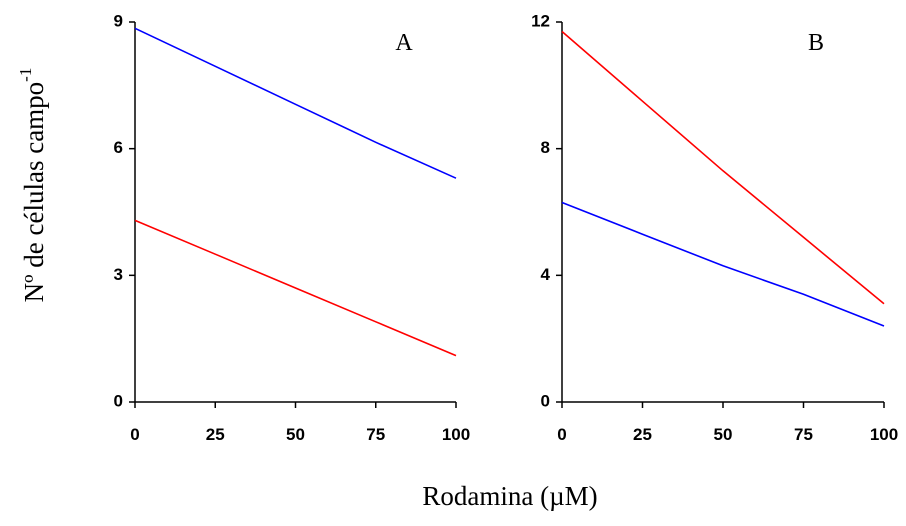 Image resolution: width=906 pixels, height=526 pixels. I want to click on x-axis-title: Rodamina (µM), so click(509, 496).